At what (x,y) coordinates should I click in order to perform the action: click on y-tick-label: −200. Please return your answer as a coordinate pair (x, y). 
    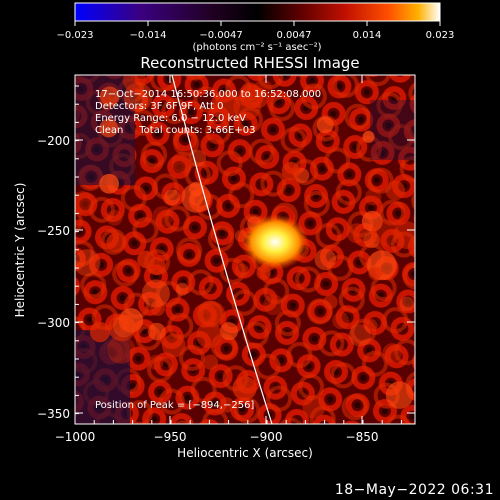
    Looking at the image, I should click on (53, 141).